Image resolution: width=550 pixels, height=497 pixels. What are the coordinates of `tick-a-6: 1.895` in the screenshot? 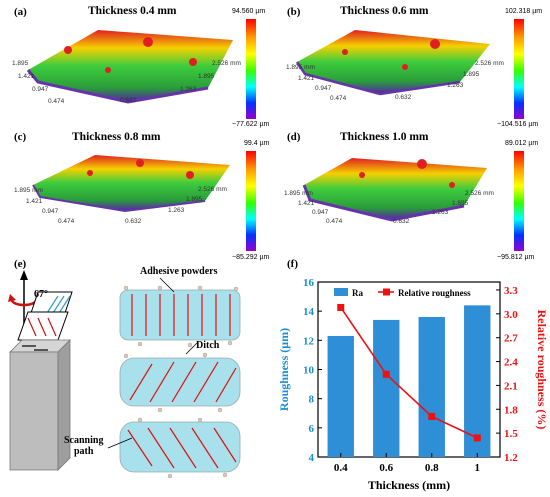 It's located at (206, 76).